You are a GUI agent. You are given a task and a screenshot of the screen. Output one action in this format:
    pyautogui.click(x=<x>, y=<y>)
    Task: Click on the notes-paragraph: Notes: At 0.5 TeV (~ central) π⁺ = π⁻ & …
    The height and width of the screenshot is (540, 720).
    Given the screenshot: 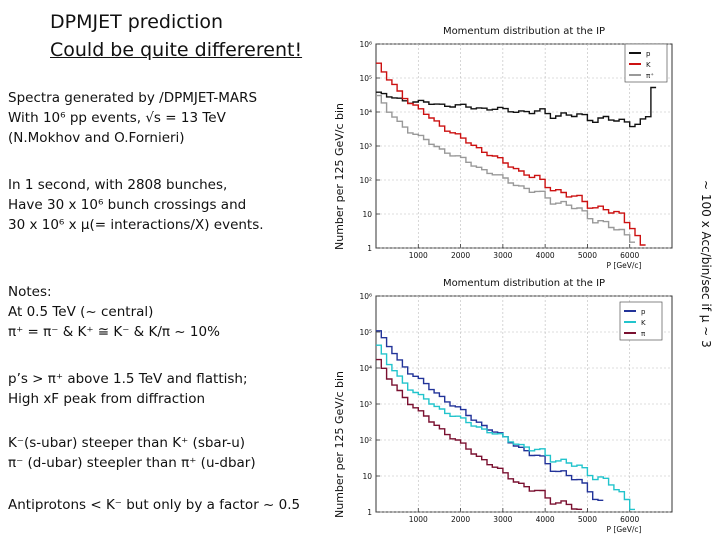 What is the action you would take?
    pyautogui.click(x=114, y=312)
    